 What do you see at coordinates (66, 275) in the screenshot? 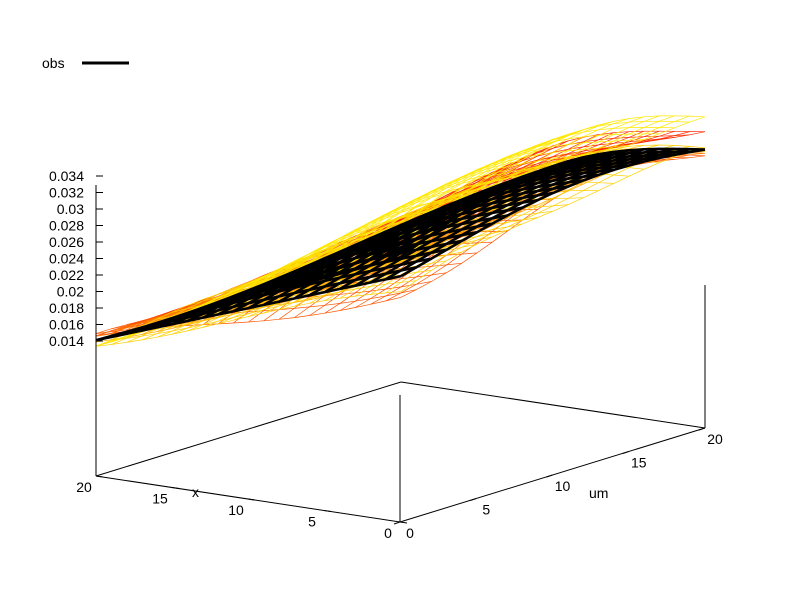
I see `z-tick-label: 0.022` at bounding box center [66, 275].